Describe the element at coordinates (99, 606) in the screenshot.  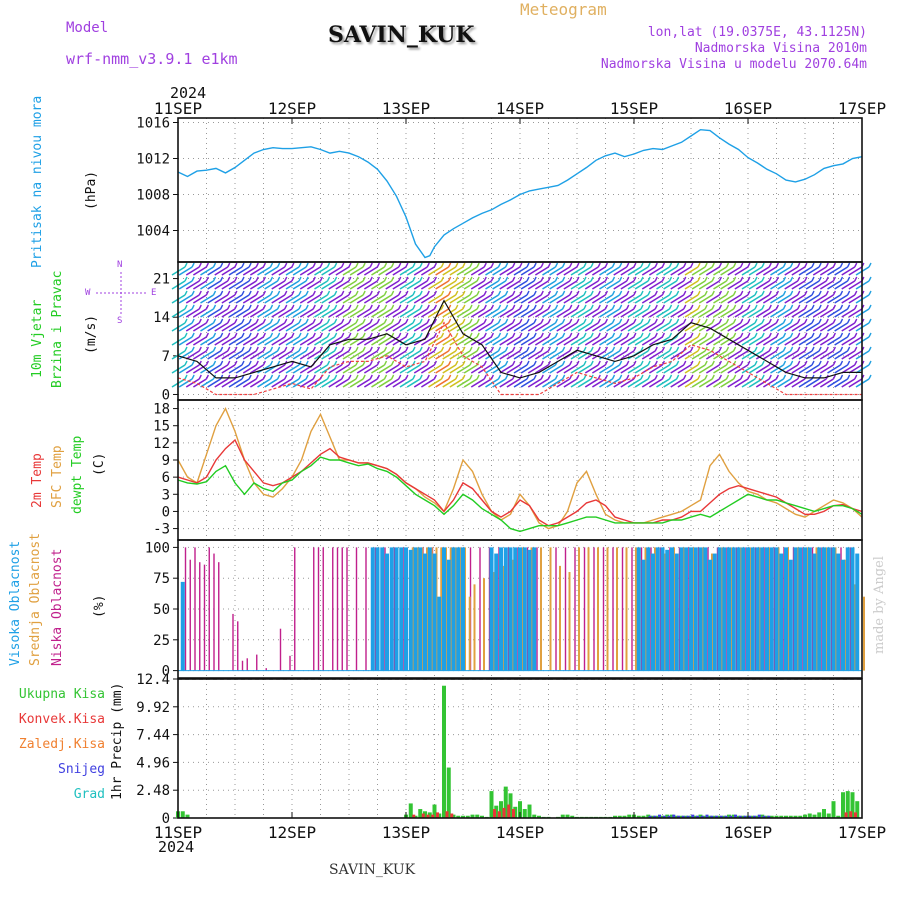
I see `cloud-unit-label: (%)` at that location.